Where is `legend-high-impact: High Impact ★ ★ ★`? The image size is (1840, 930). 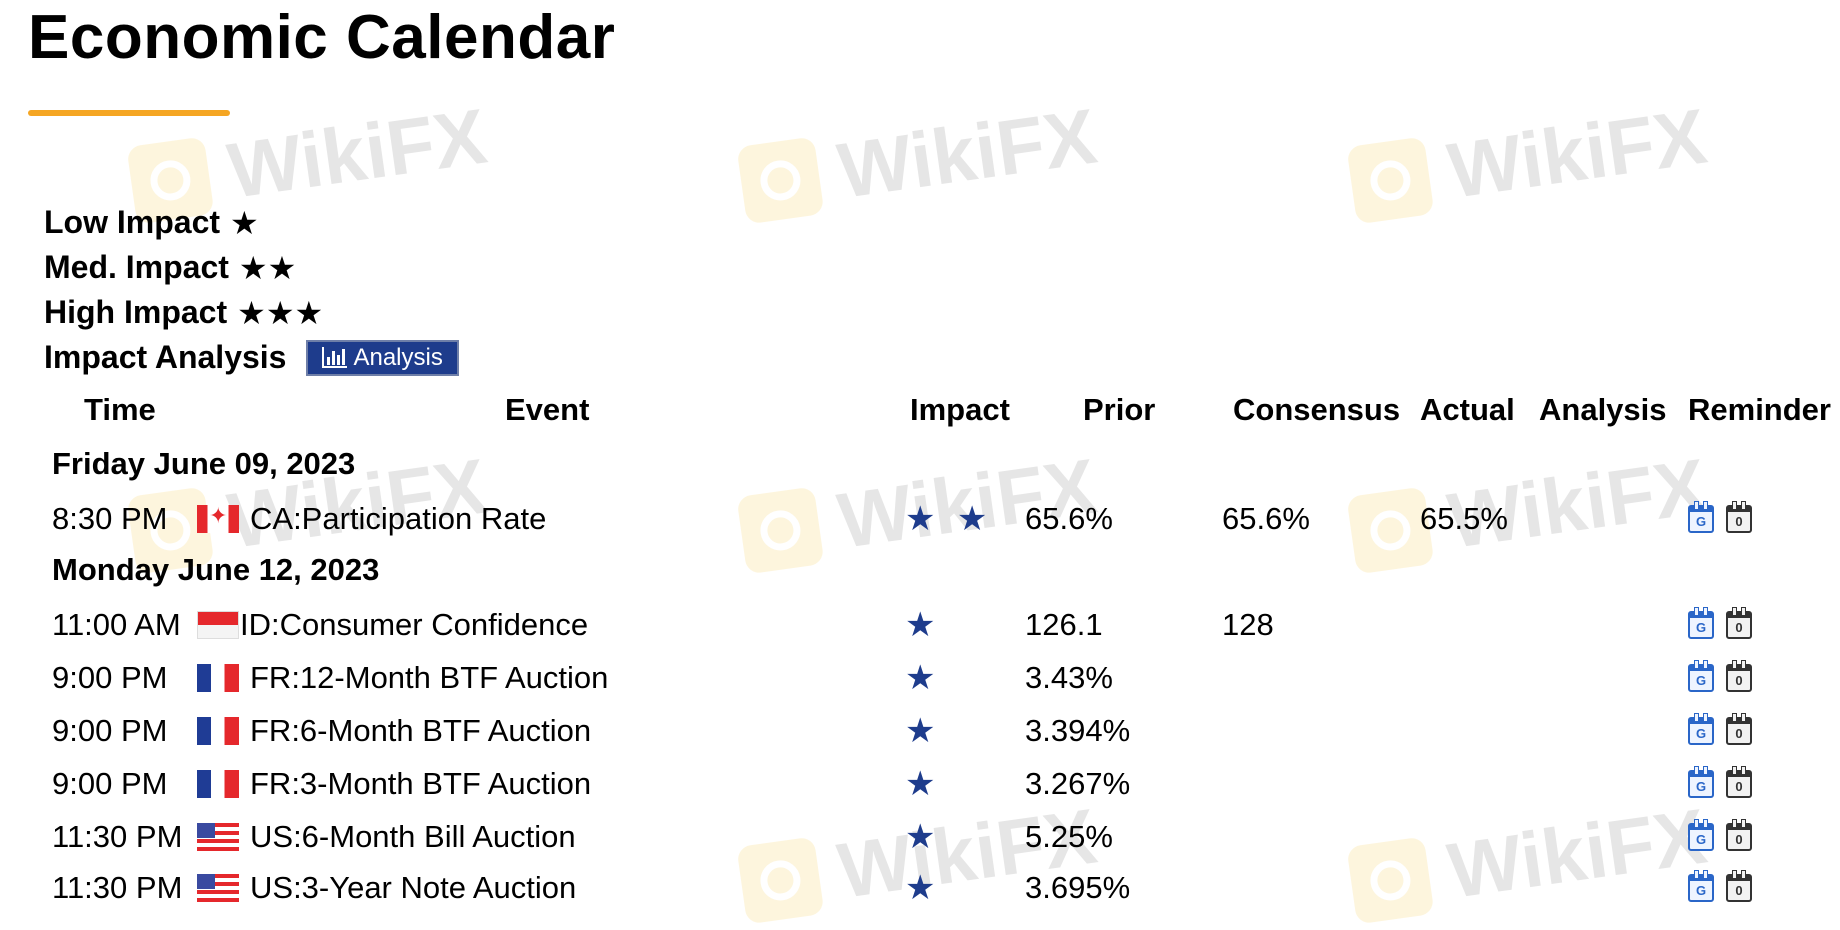 legend-high-impact: High Impact ★ ★ ★ is located at coordinates (251, 312).